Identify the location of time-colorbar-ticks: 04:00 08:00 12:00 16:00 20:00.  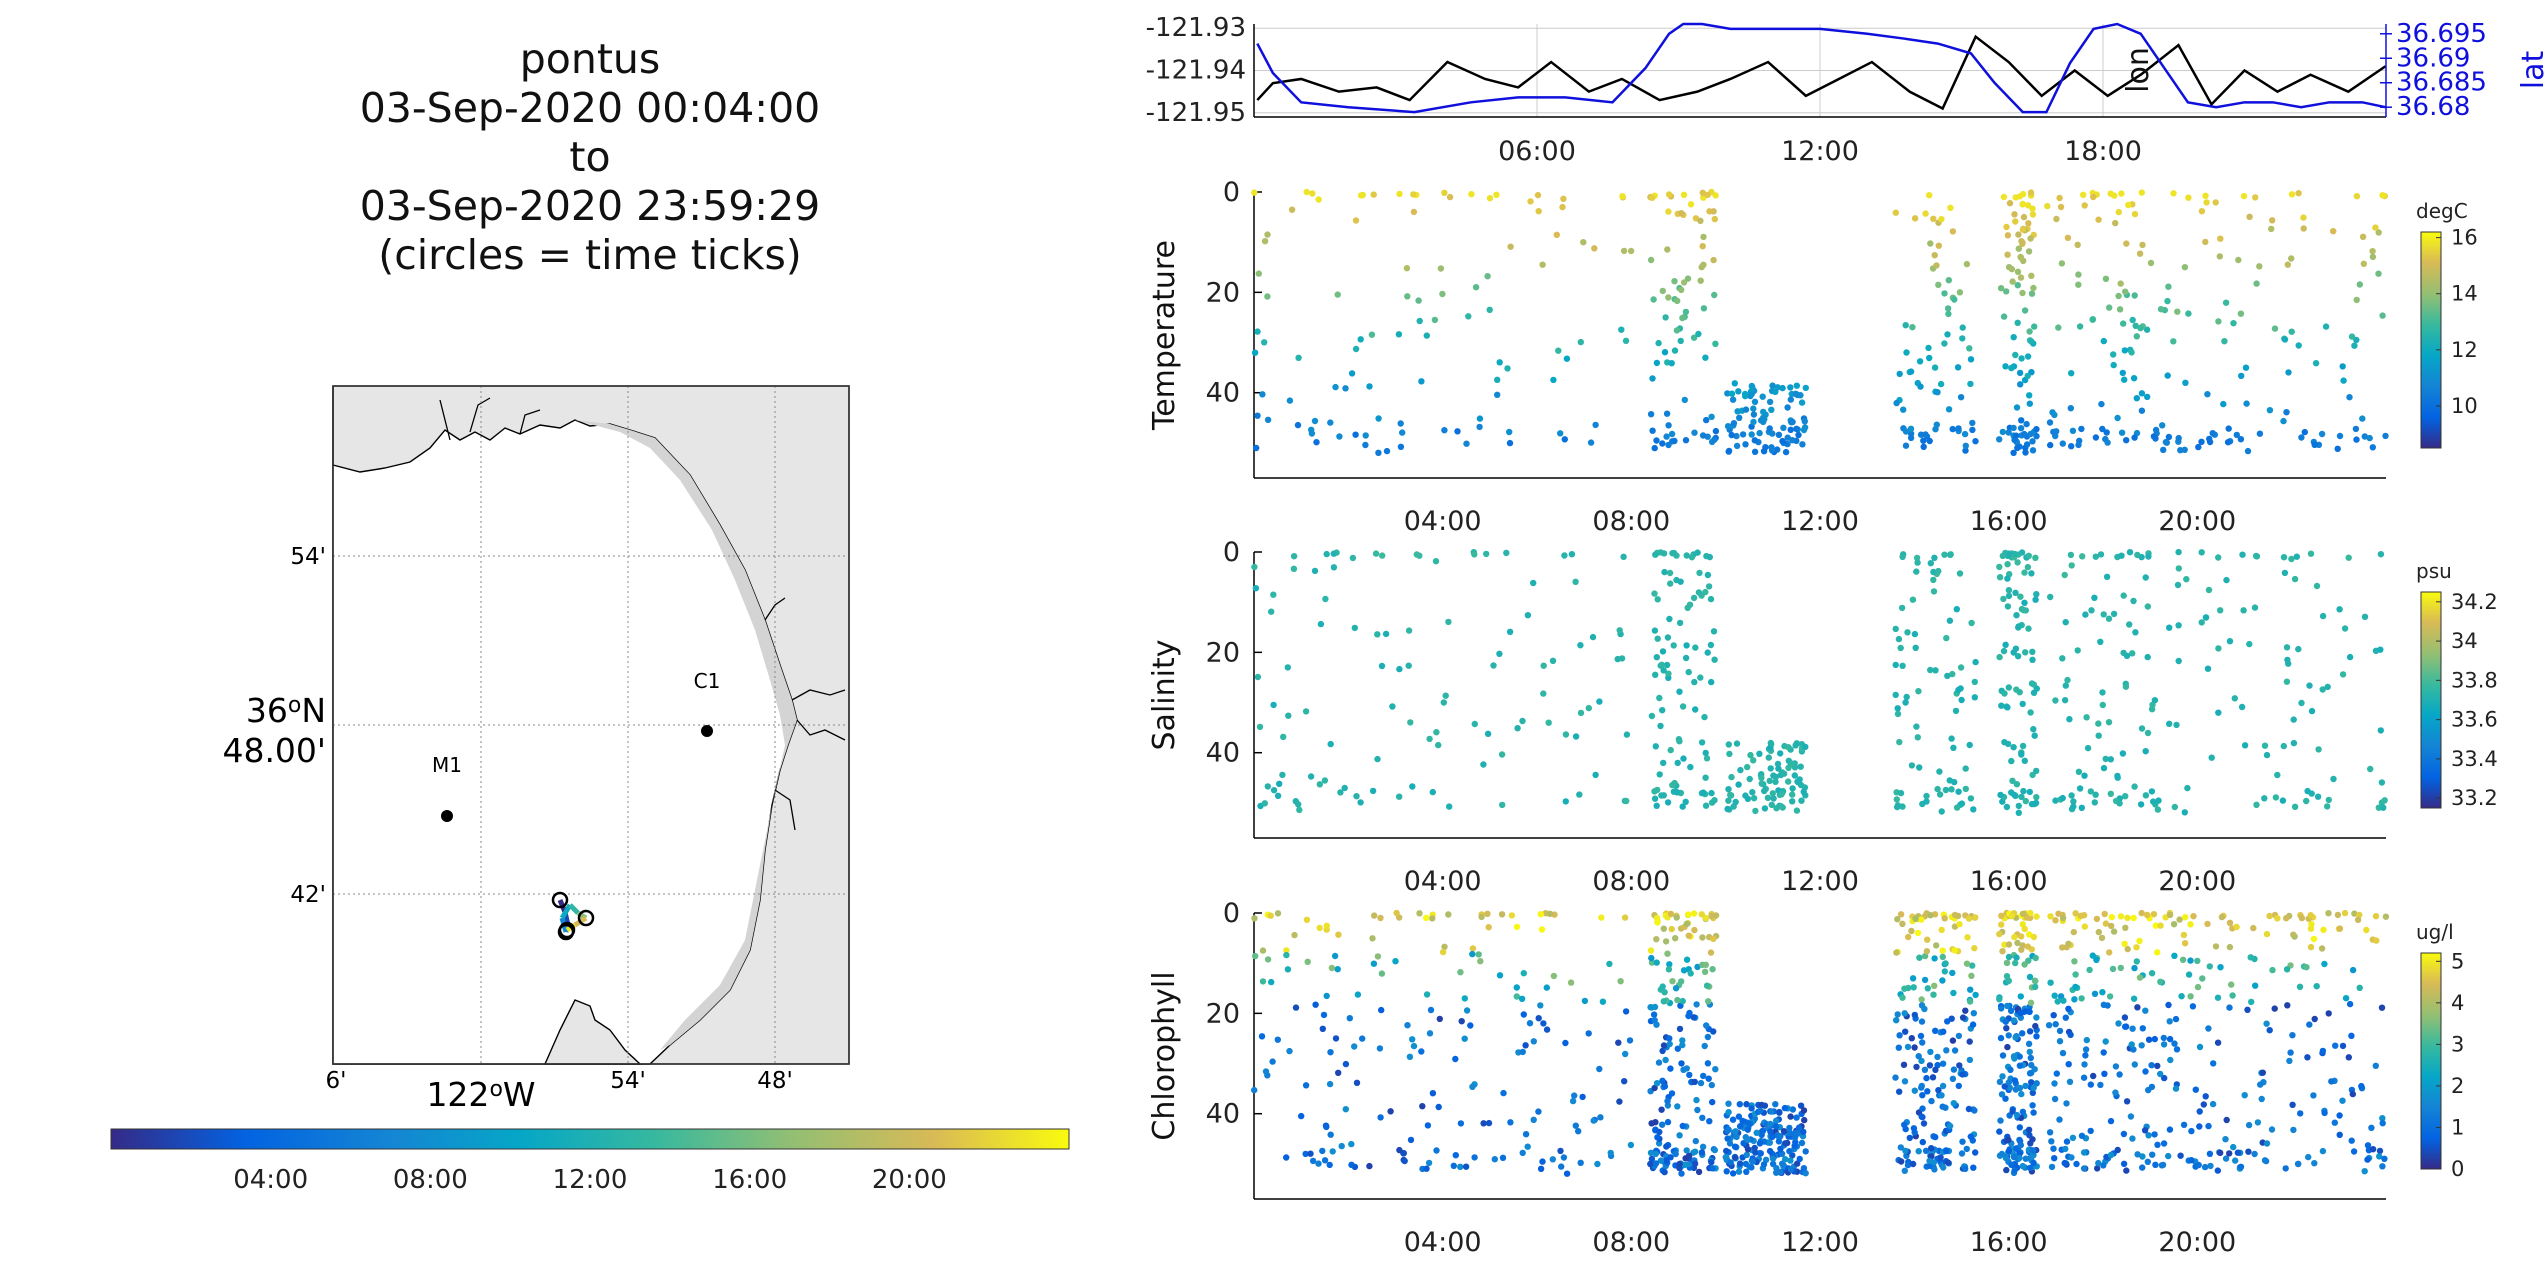
(590, 1180).